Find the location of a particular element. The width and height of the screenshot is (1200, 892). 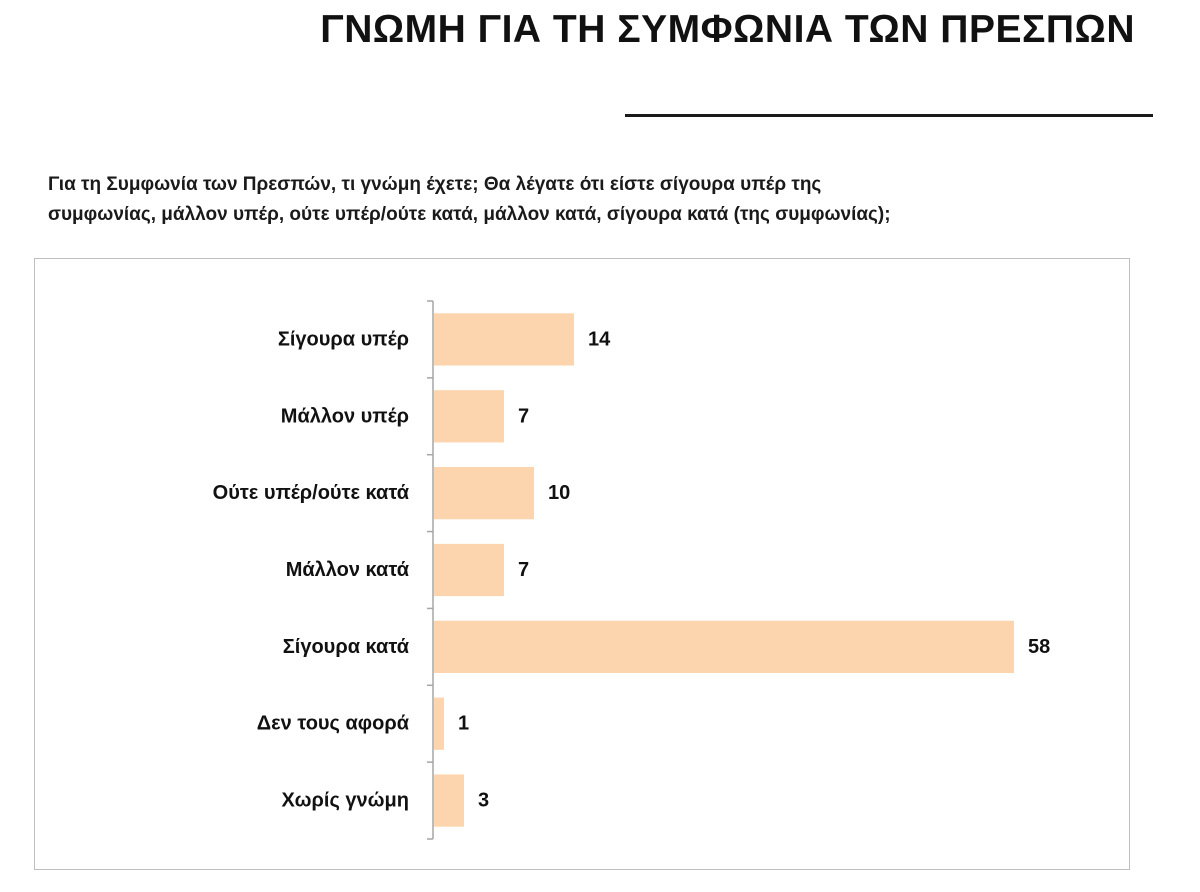

category-label: Σίγουρα κατά is located at coordinates (346, 647).